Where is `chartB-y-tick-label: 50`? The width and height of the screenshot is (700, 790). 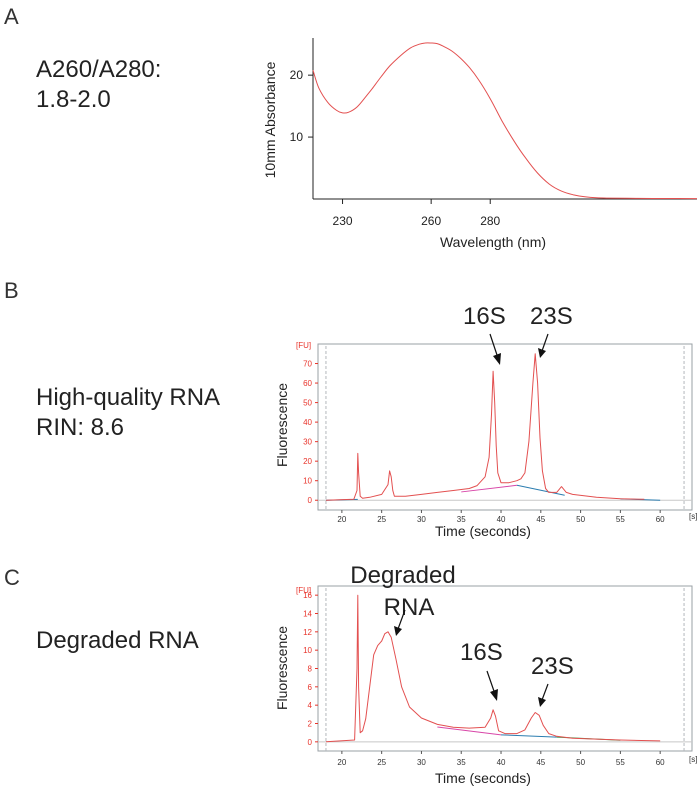
chartB-y-tick-label: 50 is located at coordinates (307, 403).